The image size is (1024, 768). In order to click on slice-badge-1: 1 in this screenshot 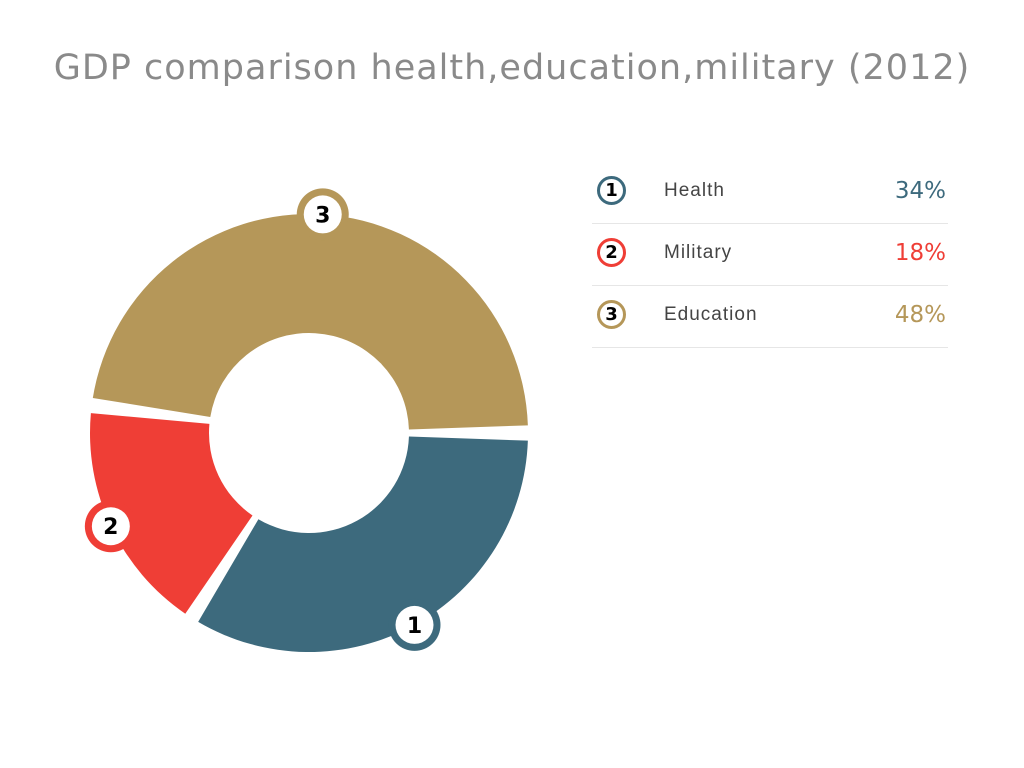, I will do `click(414, 624)`.